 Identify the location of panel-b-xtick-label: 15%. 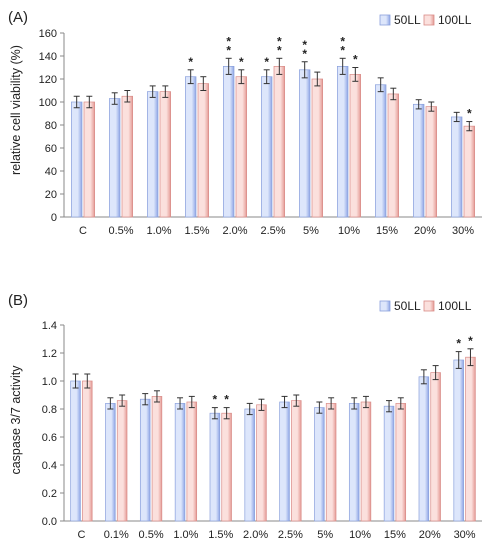
(395, 535).